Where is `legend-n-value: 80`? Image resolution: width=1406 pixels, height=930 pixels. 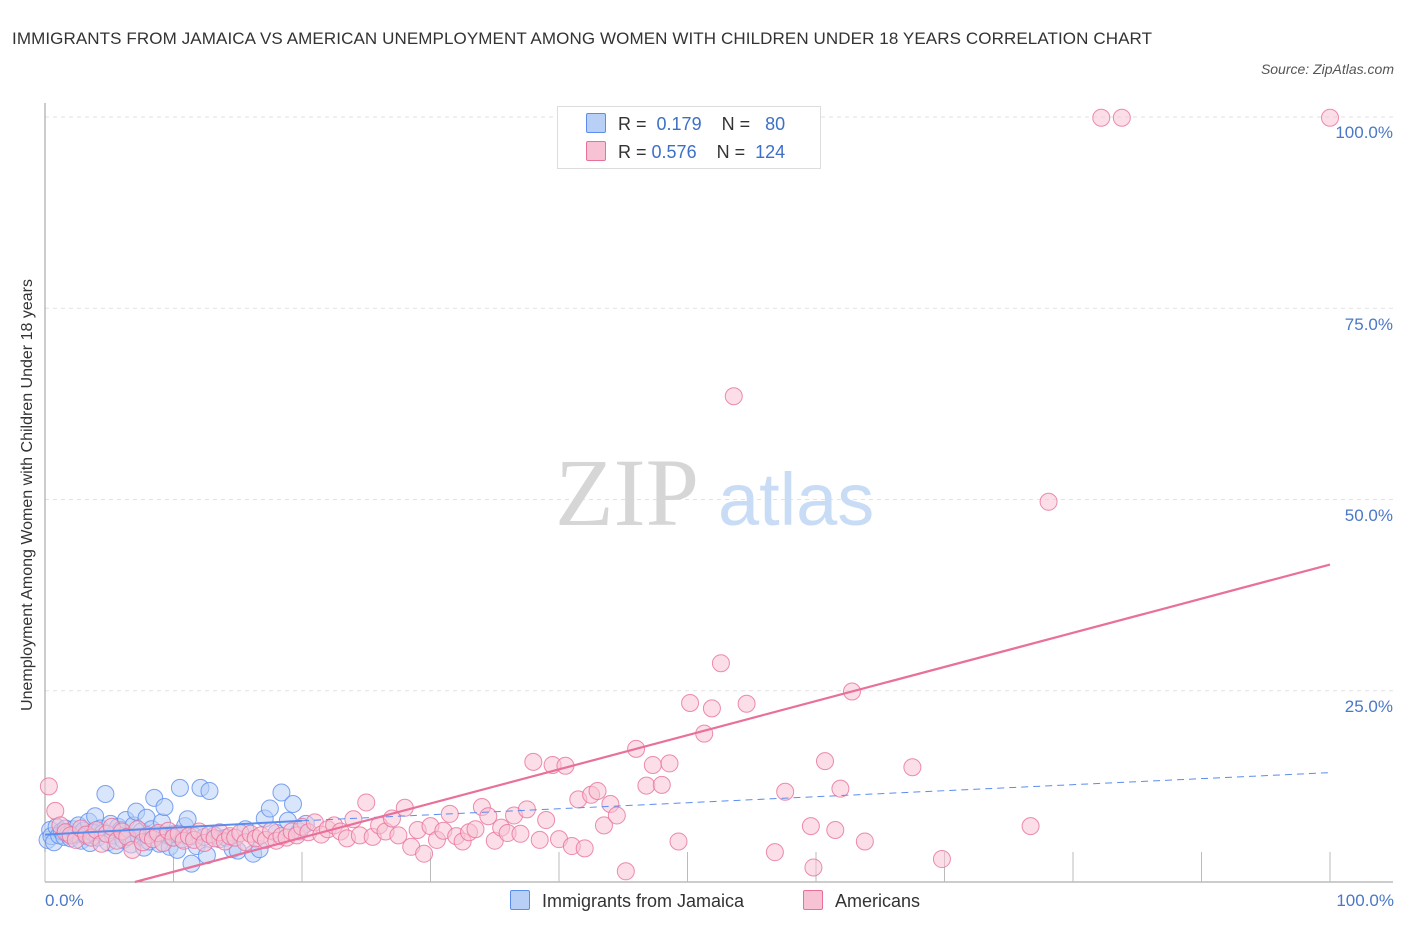
legend-n-value: 80 is located at coordinates (775, 124).